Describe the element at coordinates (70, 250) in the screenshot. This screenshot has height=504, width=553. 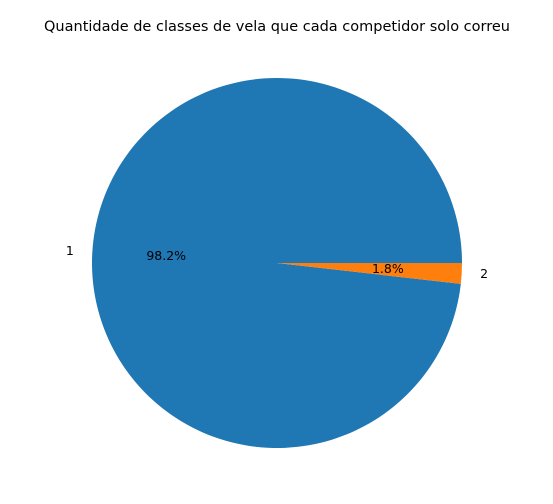
I see `slice-label-1: 1` at that location.